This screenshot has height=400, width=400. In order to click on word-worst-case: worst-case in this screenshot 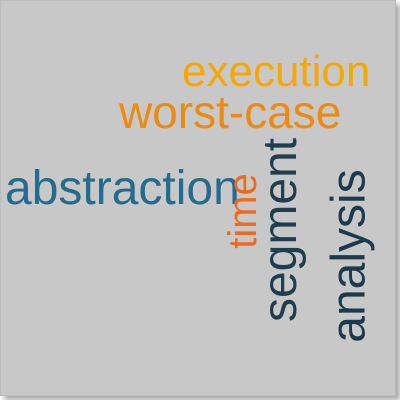, I will do `click(230, 112)`.